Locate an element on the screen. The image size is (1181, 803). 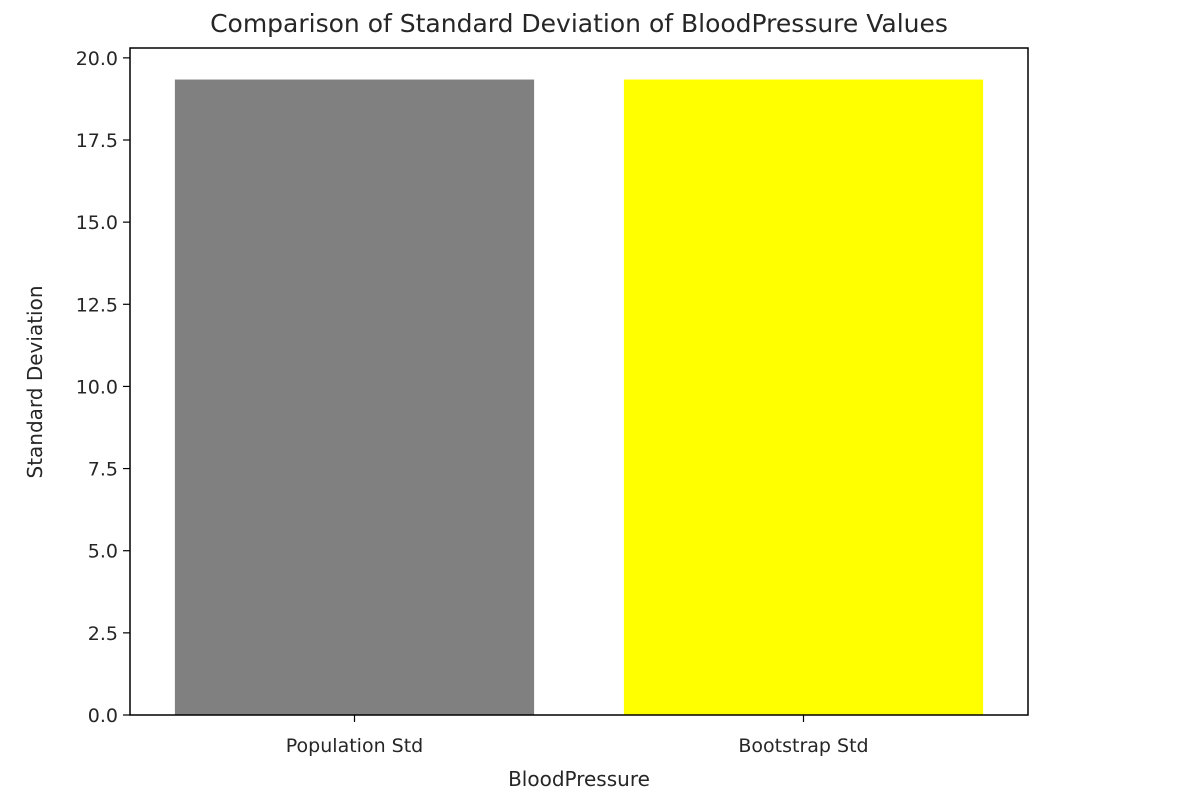
y-tick-label: 17.5 is located at coordinates (97, 141).